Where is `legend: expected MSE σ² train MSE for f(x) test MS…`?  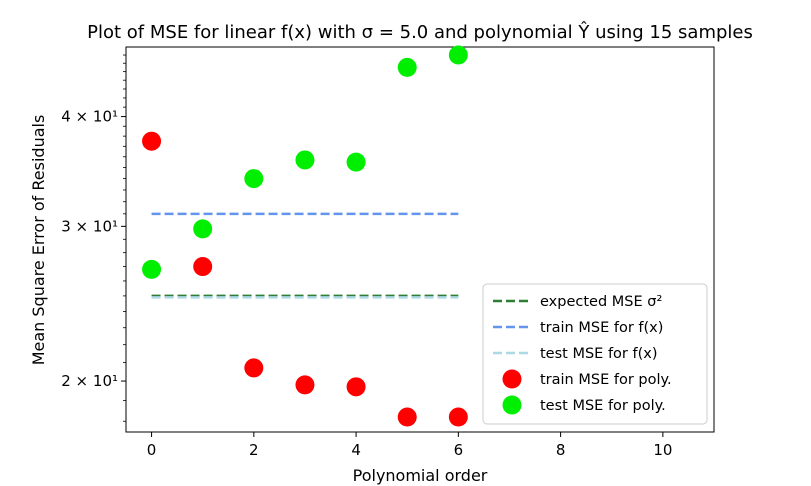
legend: expected MSE σ² train MSE for f(x) test MS… is located at coordinates (595, 354).